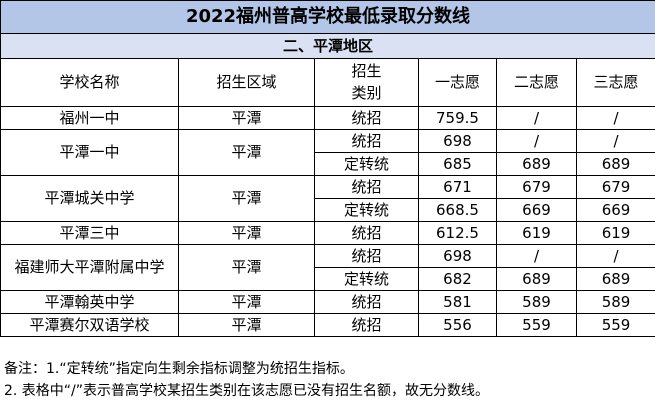  I want to click on choice-1-cell: 612.5, so click(457, 233).